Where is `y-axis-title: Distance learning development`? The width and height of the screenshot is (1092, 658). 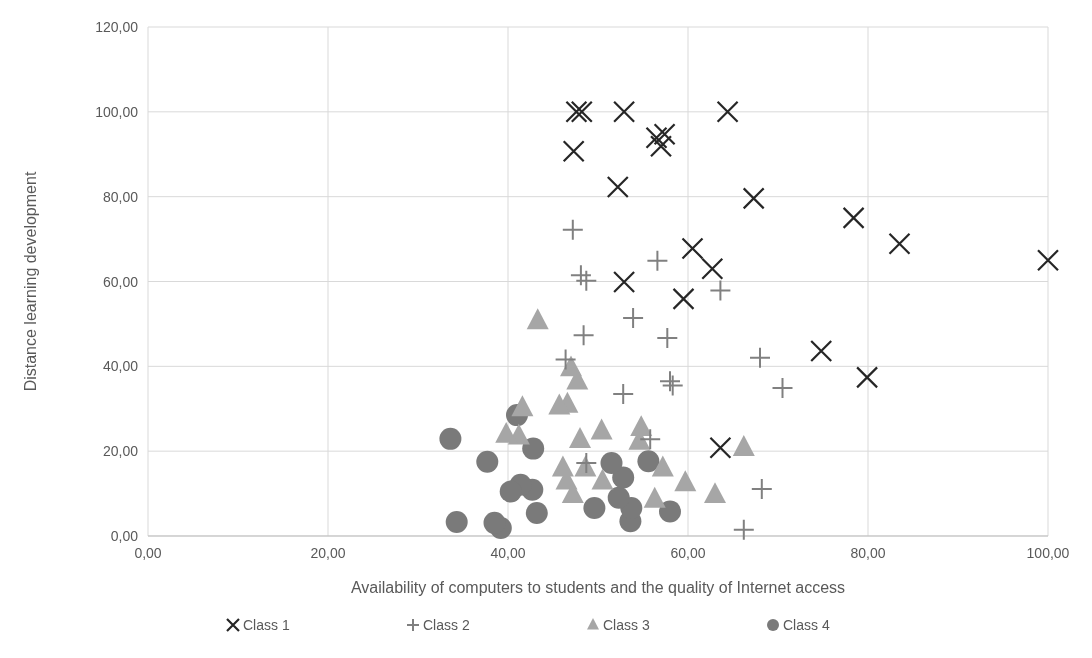
y-axis-title: Distance learning development is located at coordinates (30, 281).